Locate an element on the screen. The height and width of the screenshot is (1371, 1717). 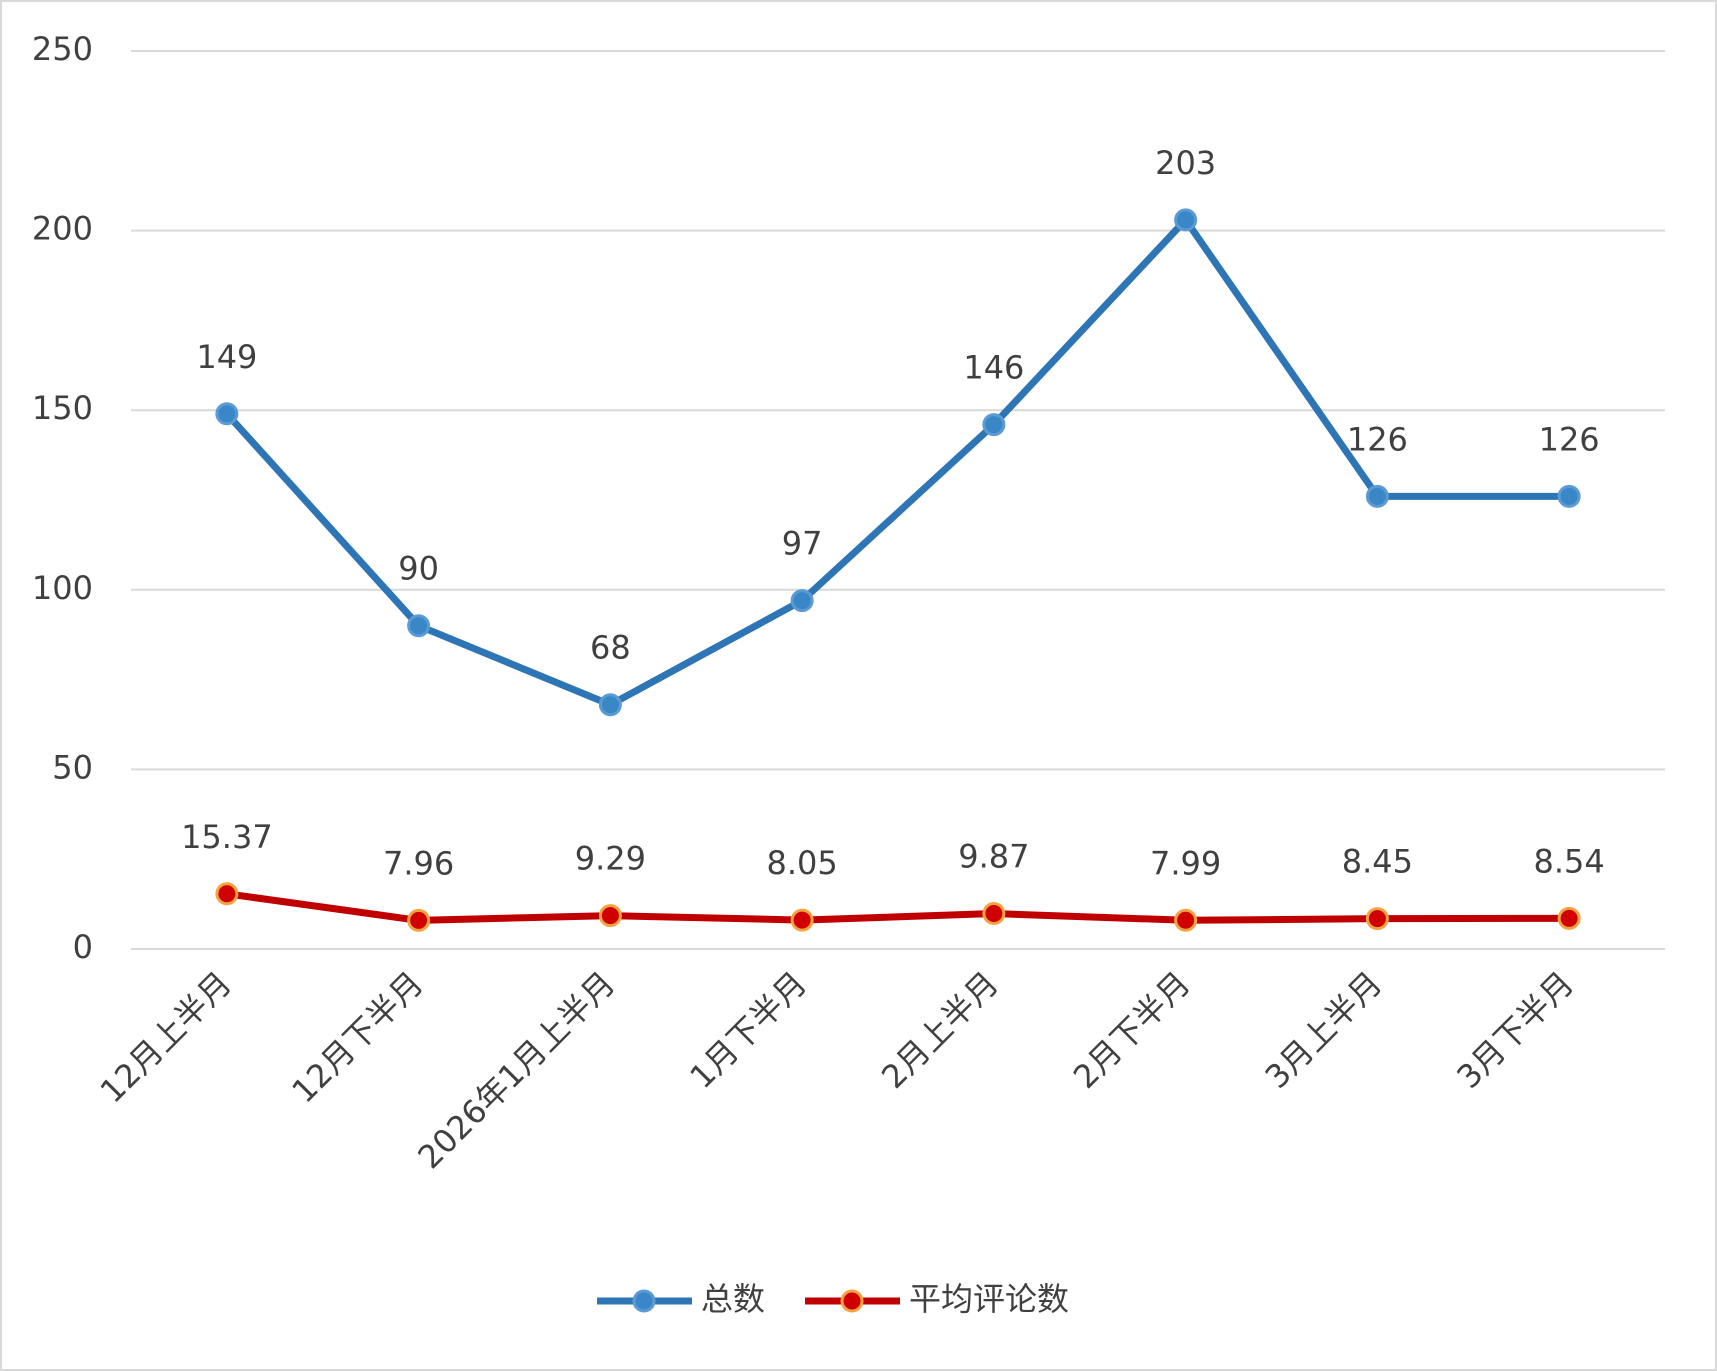
data-label: 68 is located at coordinates (610, 648).